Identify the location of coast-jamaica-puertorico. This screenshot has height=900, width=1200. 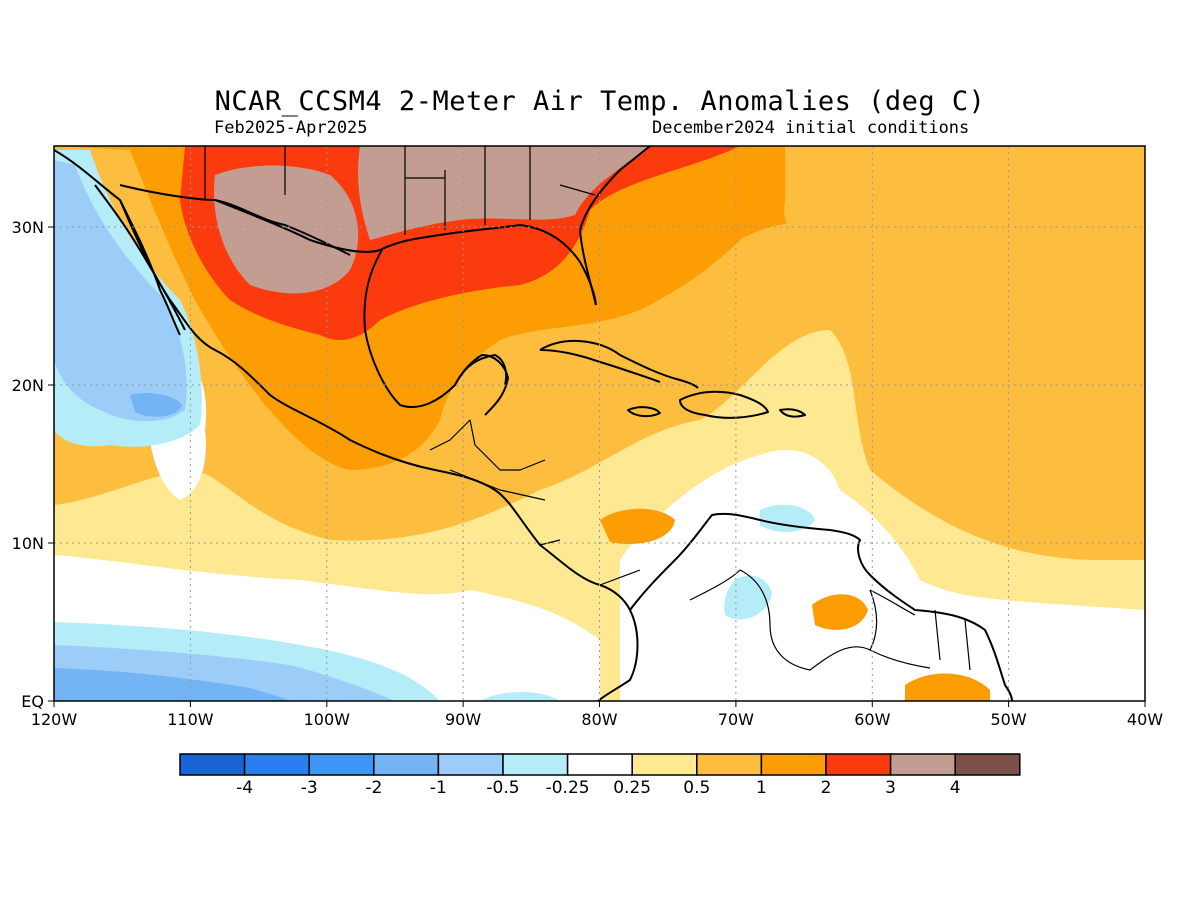
(716, 412).